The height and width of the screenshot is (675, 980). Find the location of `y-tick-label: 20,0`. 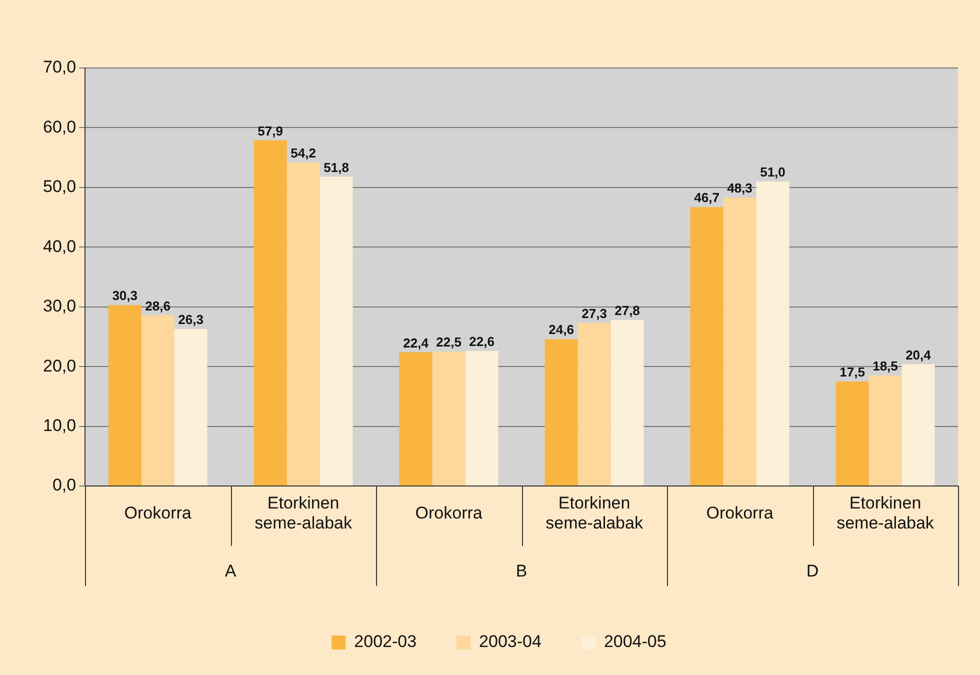

y-tick-label: 20,0 is located at coordinates (59, 366).